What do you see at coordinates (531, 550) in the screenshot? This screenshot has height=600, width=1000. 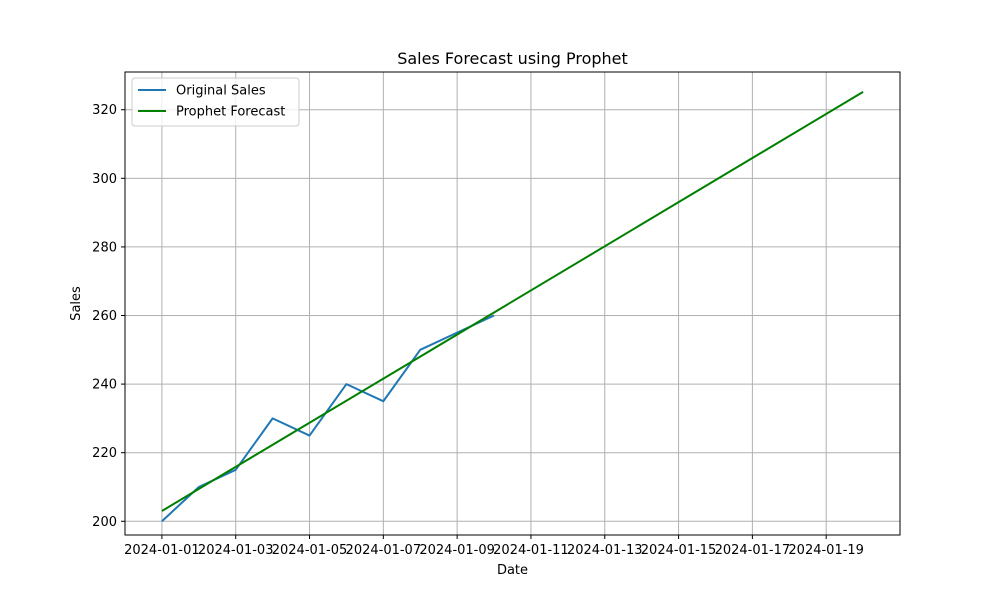 I see `x-tick-label: 2024-01-11` at bounding box center [531, 550].